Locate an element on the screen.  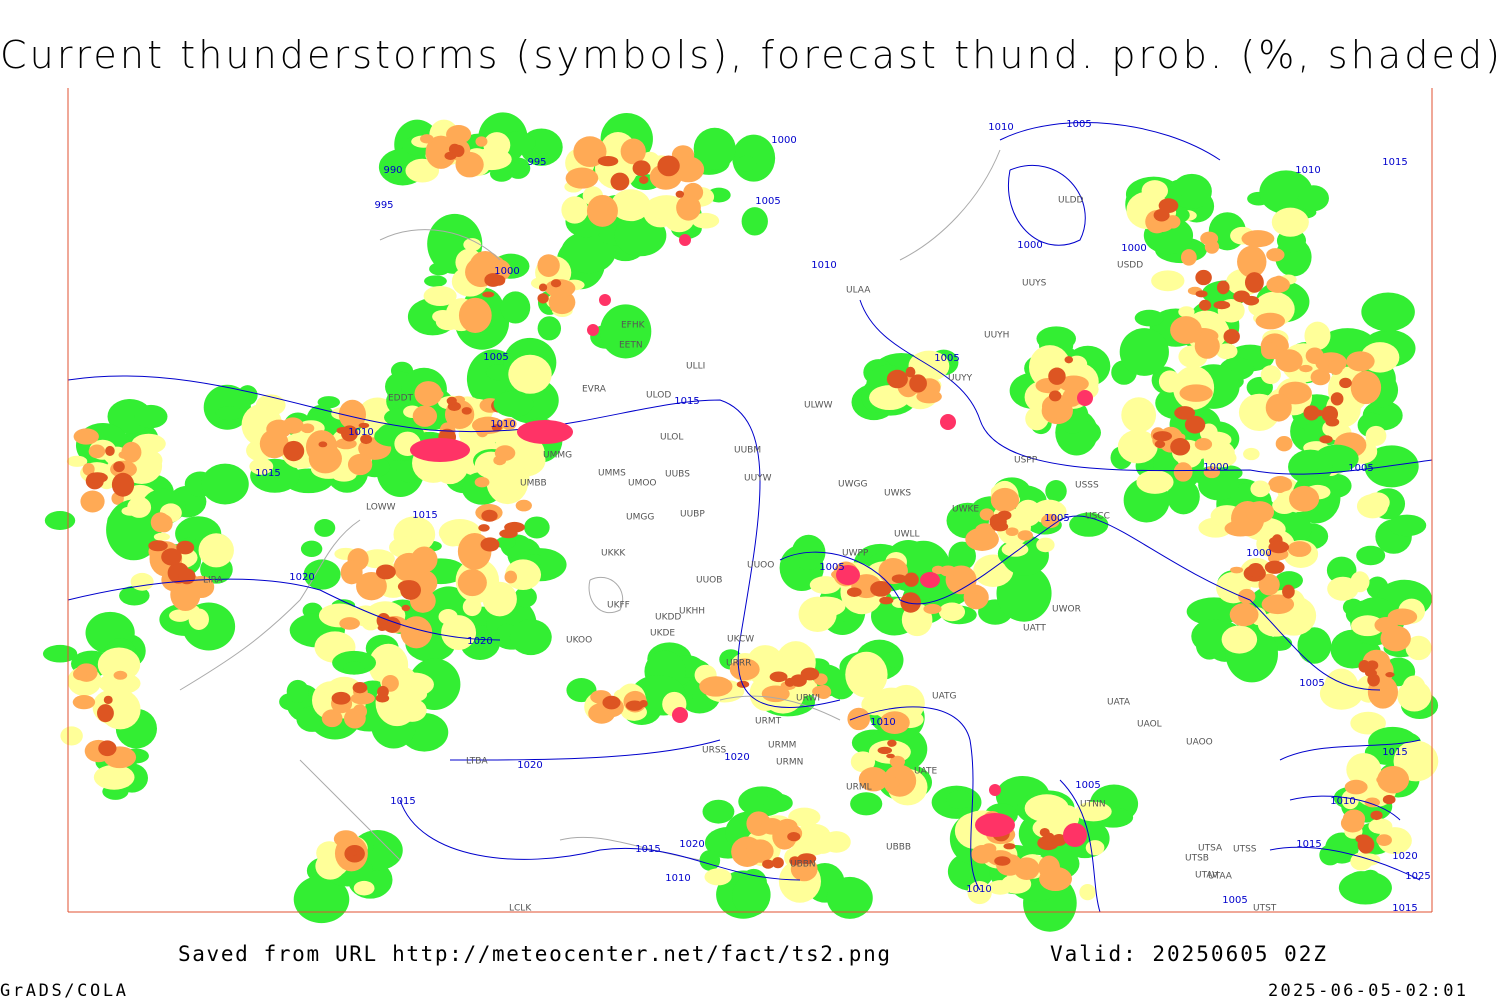
station-label: UTAV is located at coordinates (1207, 876).